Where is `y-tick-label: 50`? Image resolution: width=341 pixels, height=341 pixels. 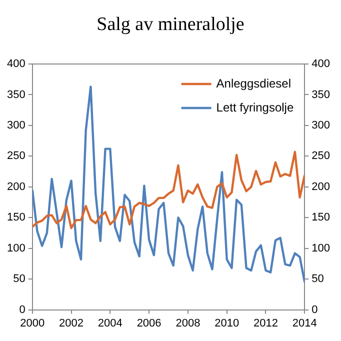
y-tick-label: 50 is located at coordinates (19, 279).